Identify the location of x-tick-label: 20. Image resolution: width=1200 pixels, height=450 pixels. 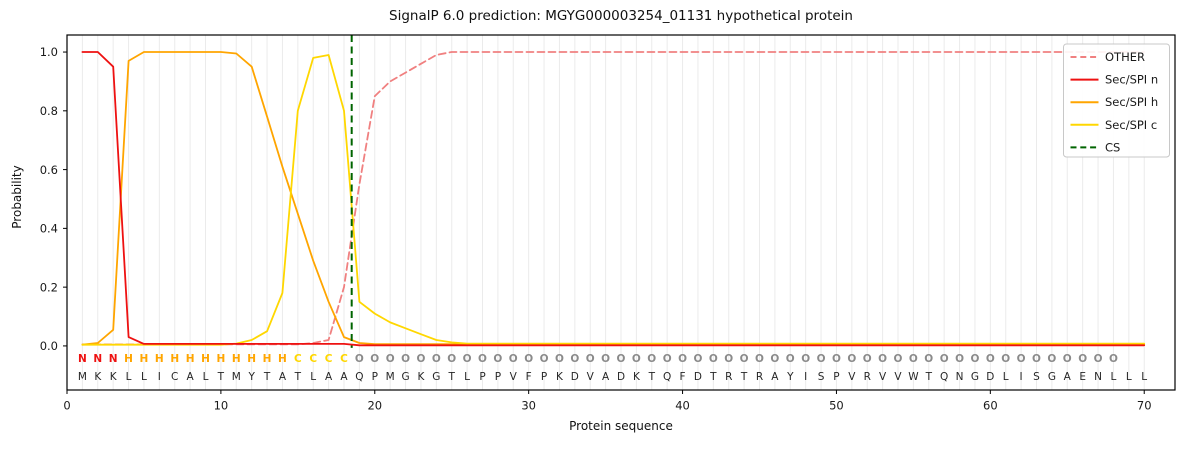
(374, 406).